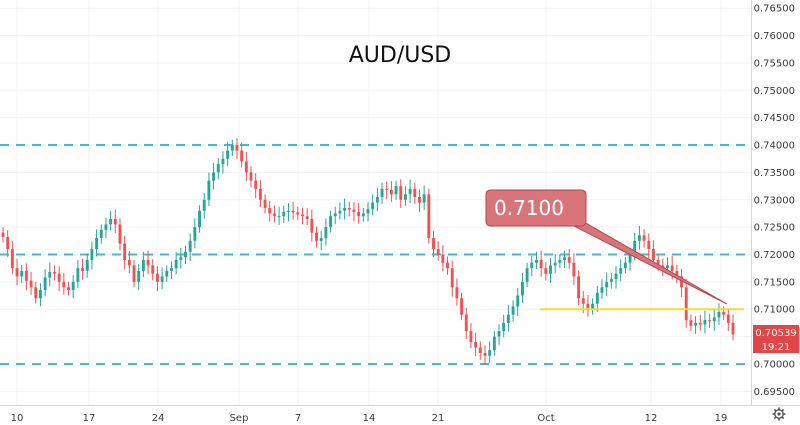 Image resolution: width=800 pixels, height=425 pixels. Describe the element at coordinates (651, 418) in the screenshot. I see `x-tick-label: 12` at that location.